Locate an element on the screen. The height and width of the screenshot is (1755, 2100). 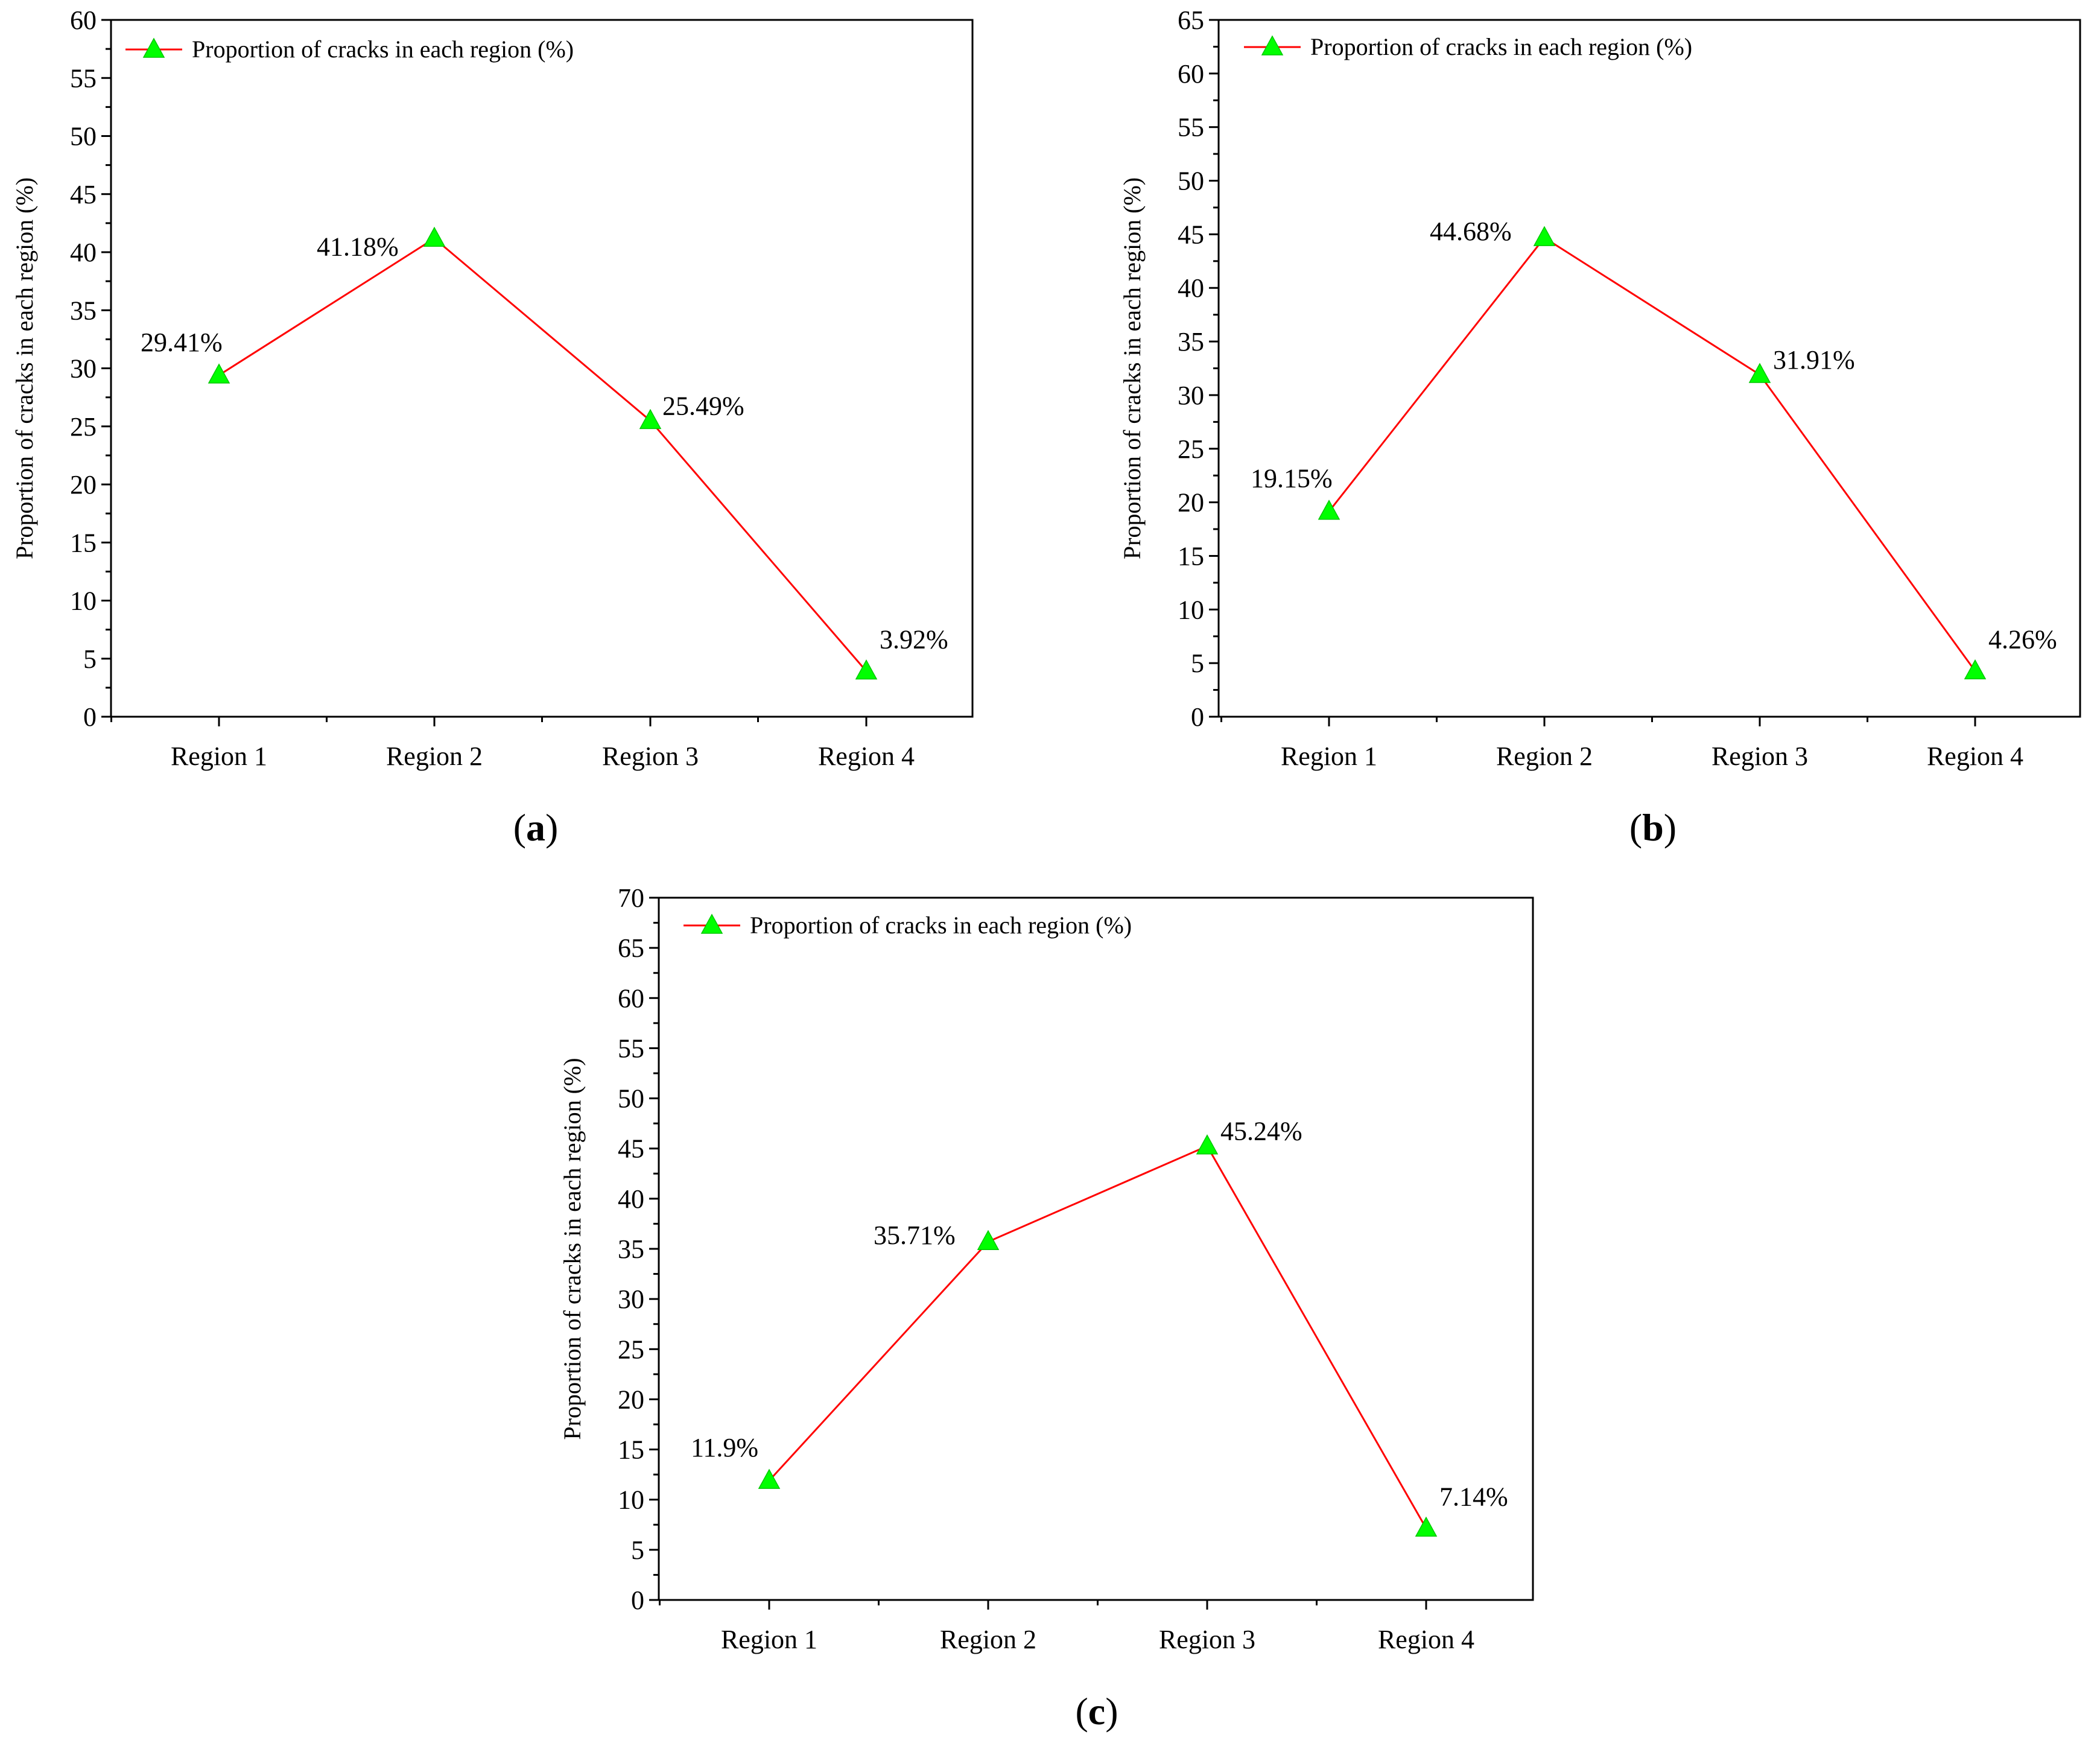
data-label: 35.71% is located at coordinates (915, 1235).